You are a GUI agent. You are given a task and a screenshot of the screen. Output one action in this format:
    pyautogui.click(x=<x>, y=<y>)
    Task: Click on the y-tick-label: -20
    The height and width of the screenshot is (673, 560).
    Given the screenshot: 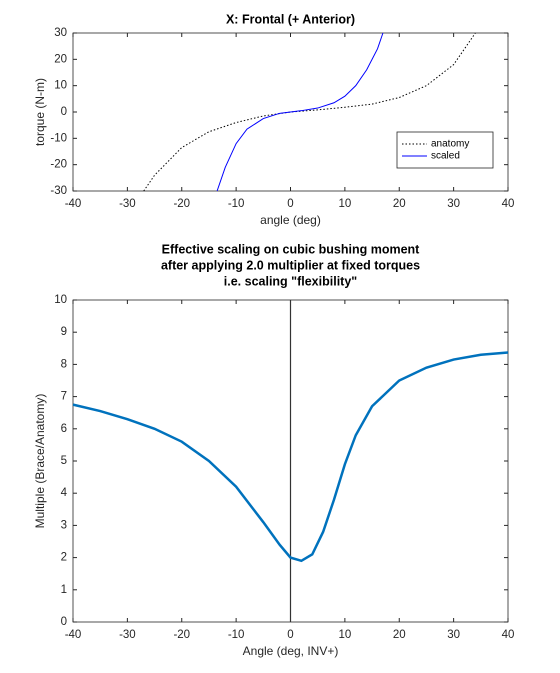 What is the action you would take?
    pyautogui.click(x=58, y=165)
    